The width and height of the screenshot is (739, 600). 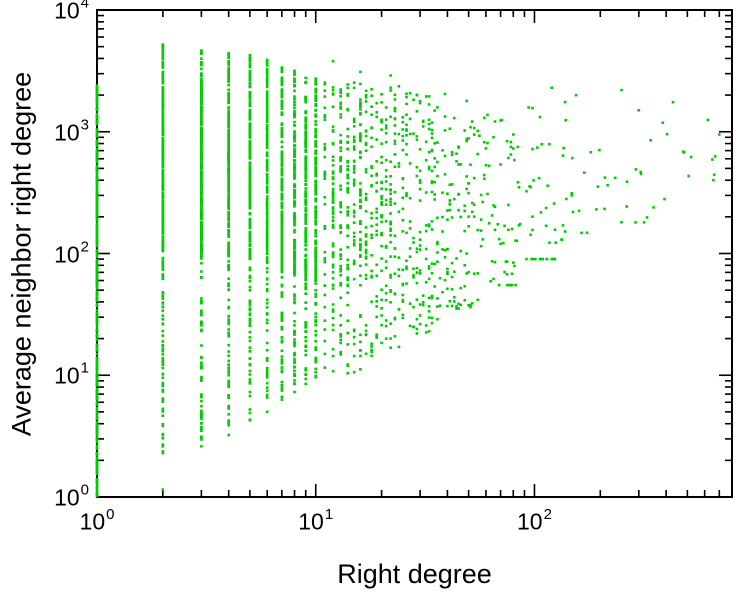 What do you see at coordinates (21, 253) in the screenshot?
I see `y-axis-title: Average neighbor right degree` at bounding box center [21, 253].